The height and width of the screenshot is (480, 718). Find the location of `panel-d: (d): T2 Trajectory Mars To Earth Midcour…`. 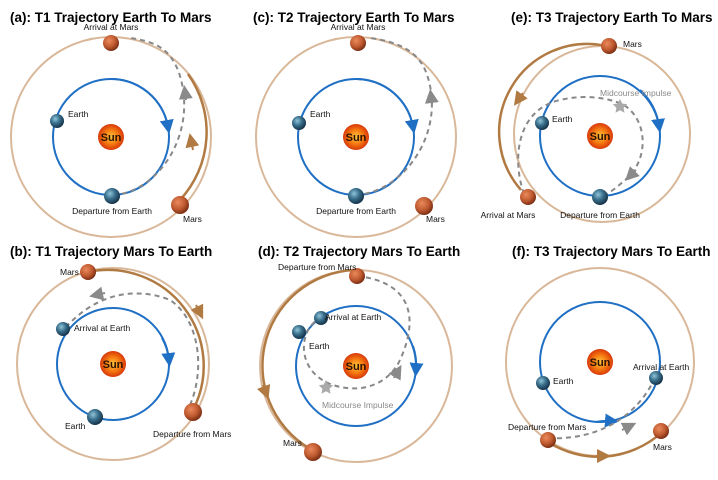

panel-d: (d): T2 Trajectory Mars To Earth Midcour… is located at coordinates (358, 353).